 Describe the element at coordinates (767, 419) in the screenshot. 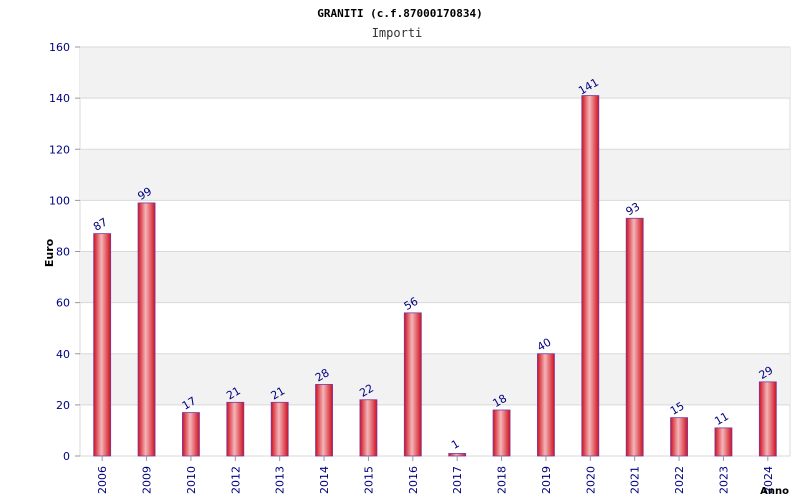

I see `bar-2024` at that location.